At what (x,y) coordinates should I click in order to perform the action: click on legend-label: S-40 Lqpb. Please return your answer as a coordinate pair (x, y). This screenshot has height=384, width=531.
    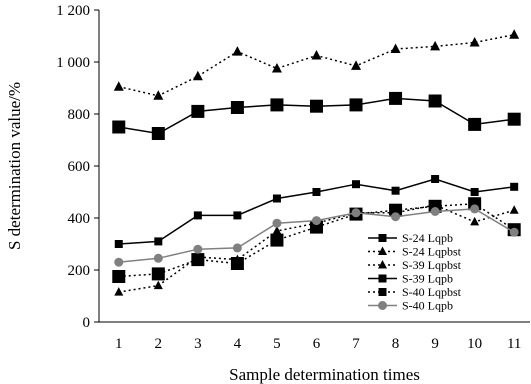
    Looking at the image, I should click on (427, 306).